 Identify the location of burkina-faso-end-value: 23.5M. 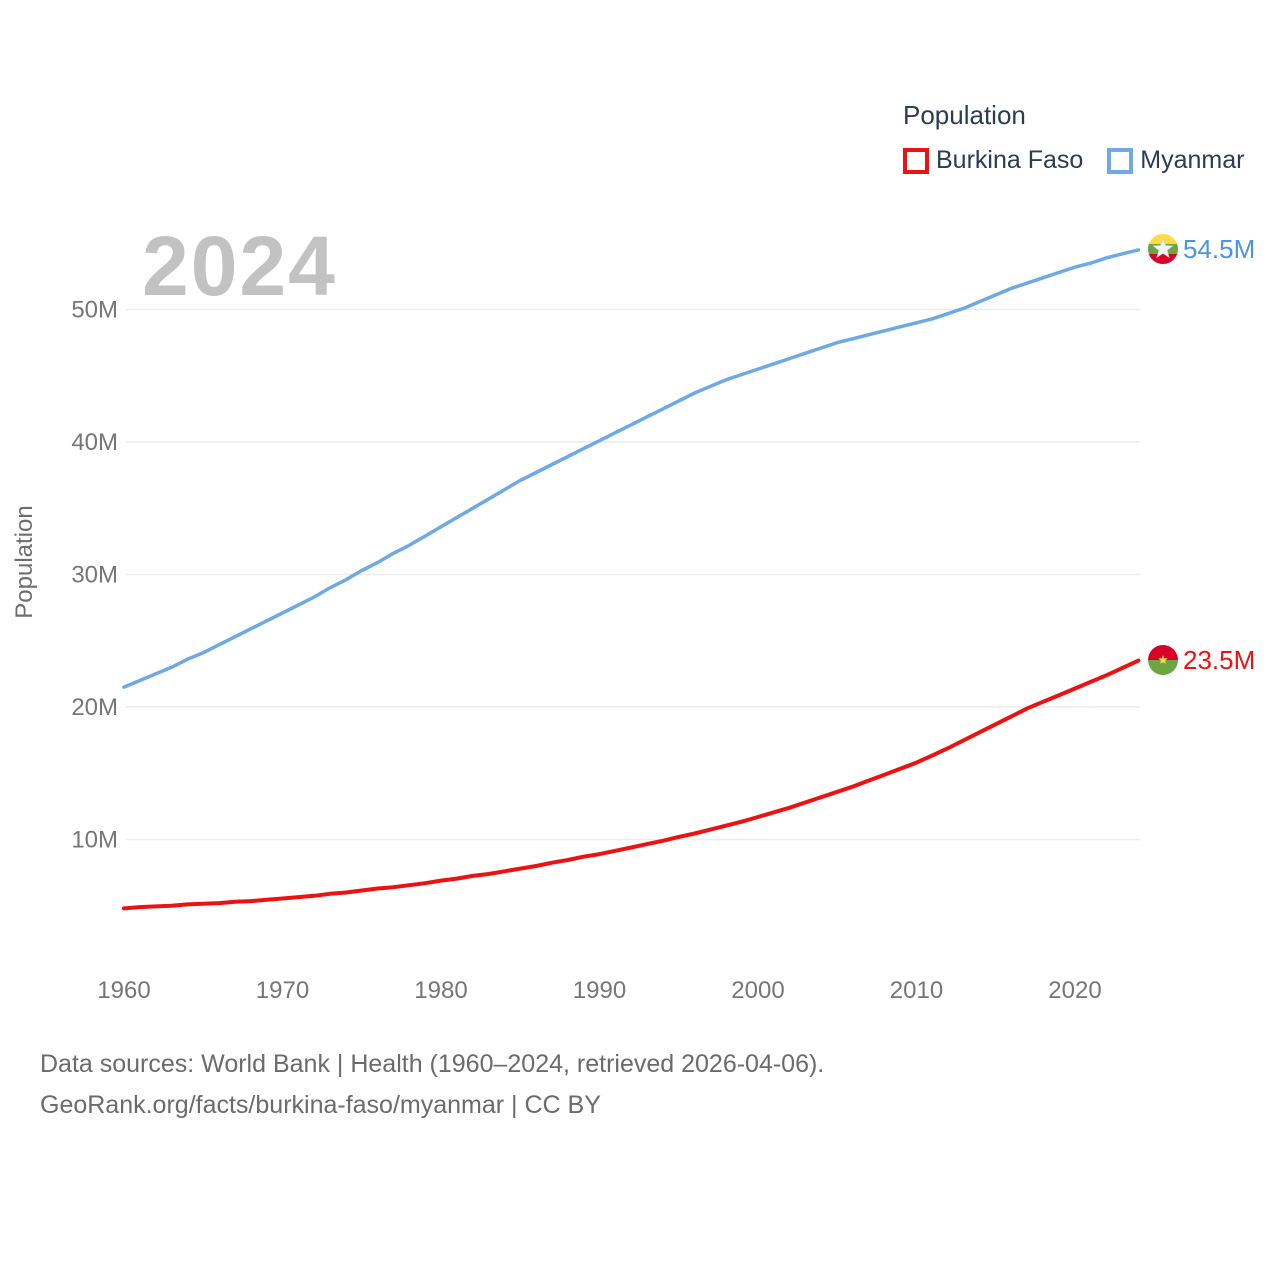
(1219, 660).